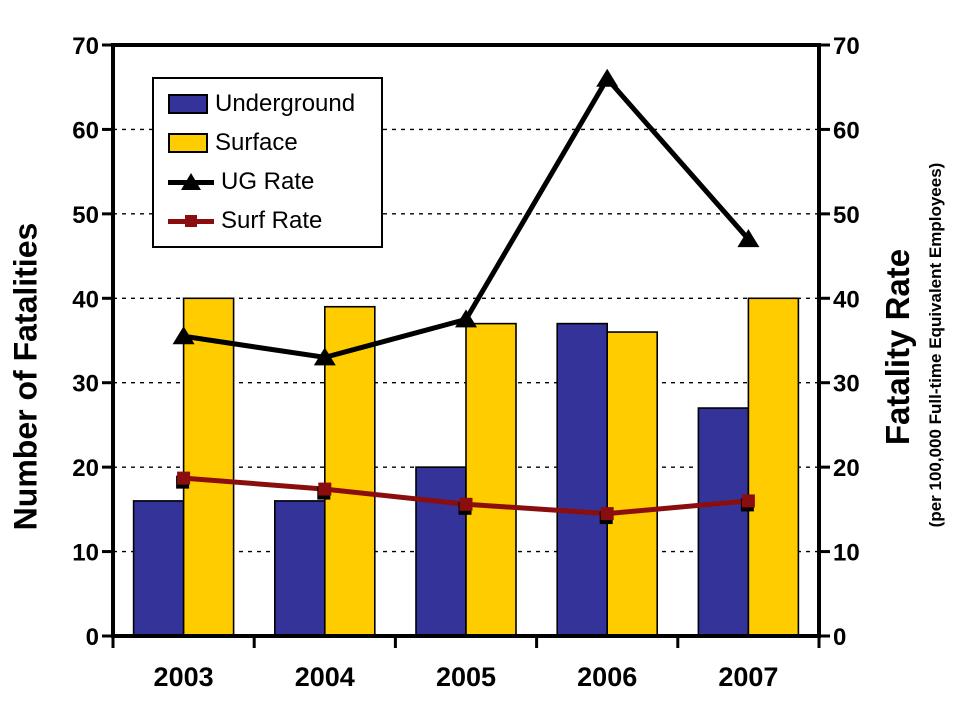  What do you see at coordinates (846, 384) in the screenshot?
I see `right-axis-tick-label: 30` at bounding box center [846, 384].